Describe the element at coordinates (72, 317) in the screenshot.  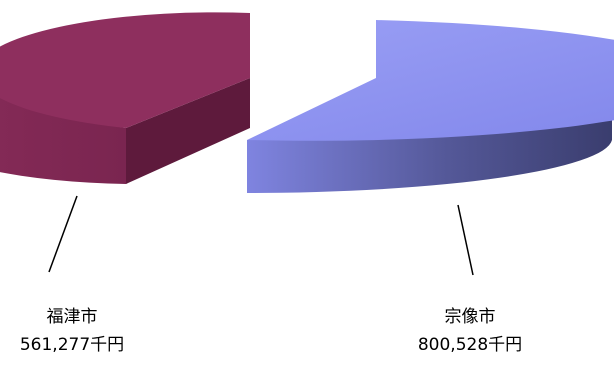
I see `category-label-fukutsu: 福津市` at that location.